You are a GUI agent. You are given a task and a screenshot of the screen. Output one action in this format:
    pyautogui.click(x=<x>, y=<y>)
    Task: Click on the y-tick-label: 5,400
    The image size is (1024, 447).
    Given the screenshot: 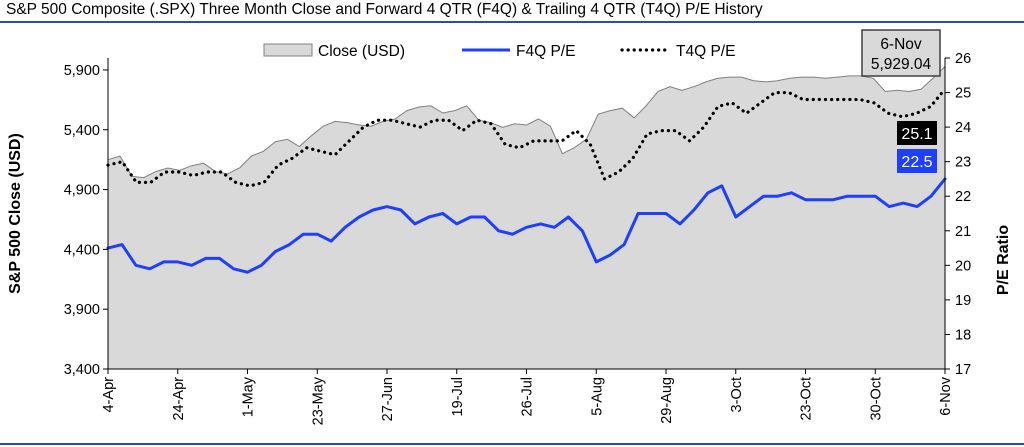 What is the action you would take?
    pyautogui.click(x=82, y=131)
    